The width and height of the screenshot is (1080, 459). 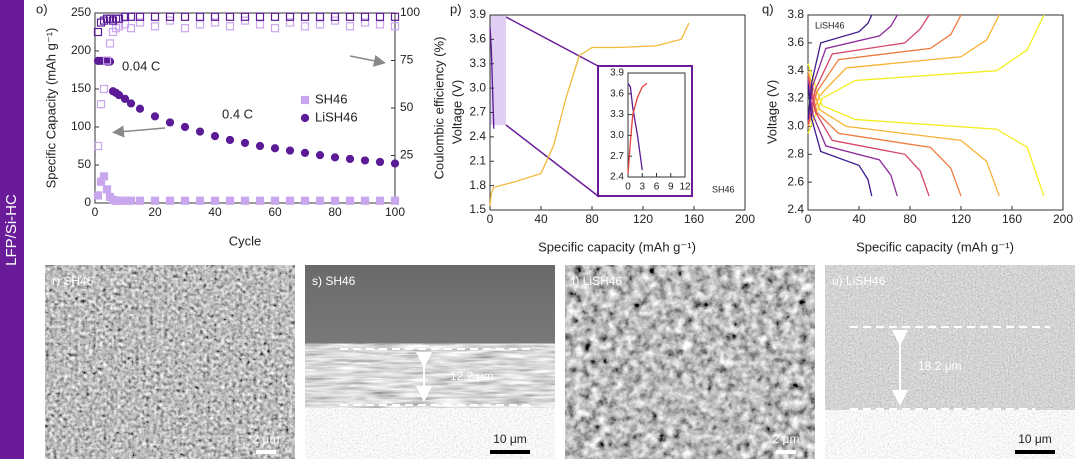 What do you see at coordinates (336, 116) in the screenshot?
I see `legend-label: LiSH46` at bounding box center [336, 116].